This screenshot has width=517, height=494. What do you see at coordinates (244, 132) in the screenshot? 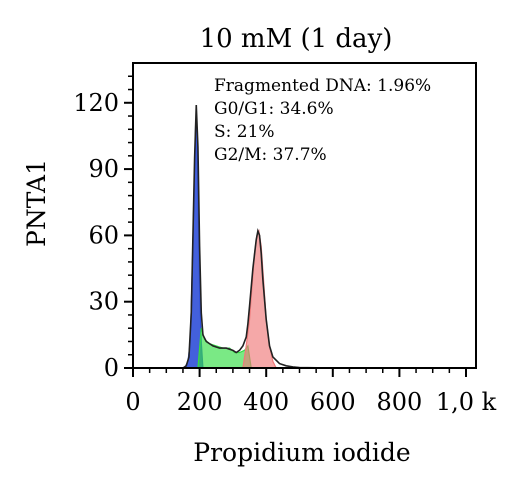
I see `phase-percentage: S: 21%` at bounding box center [244, 132].